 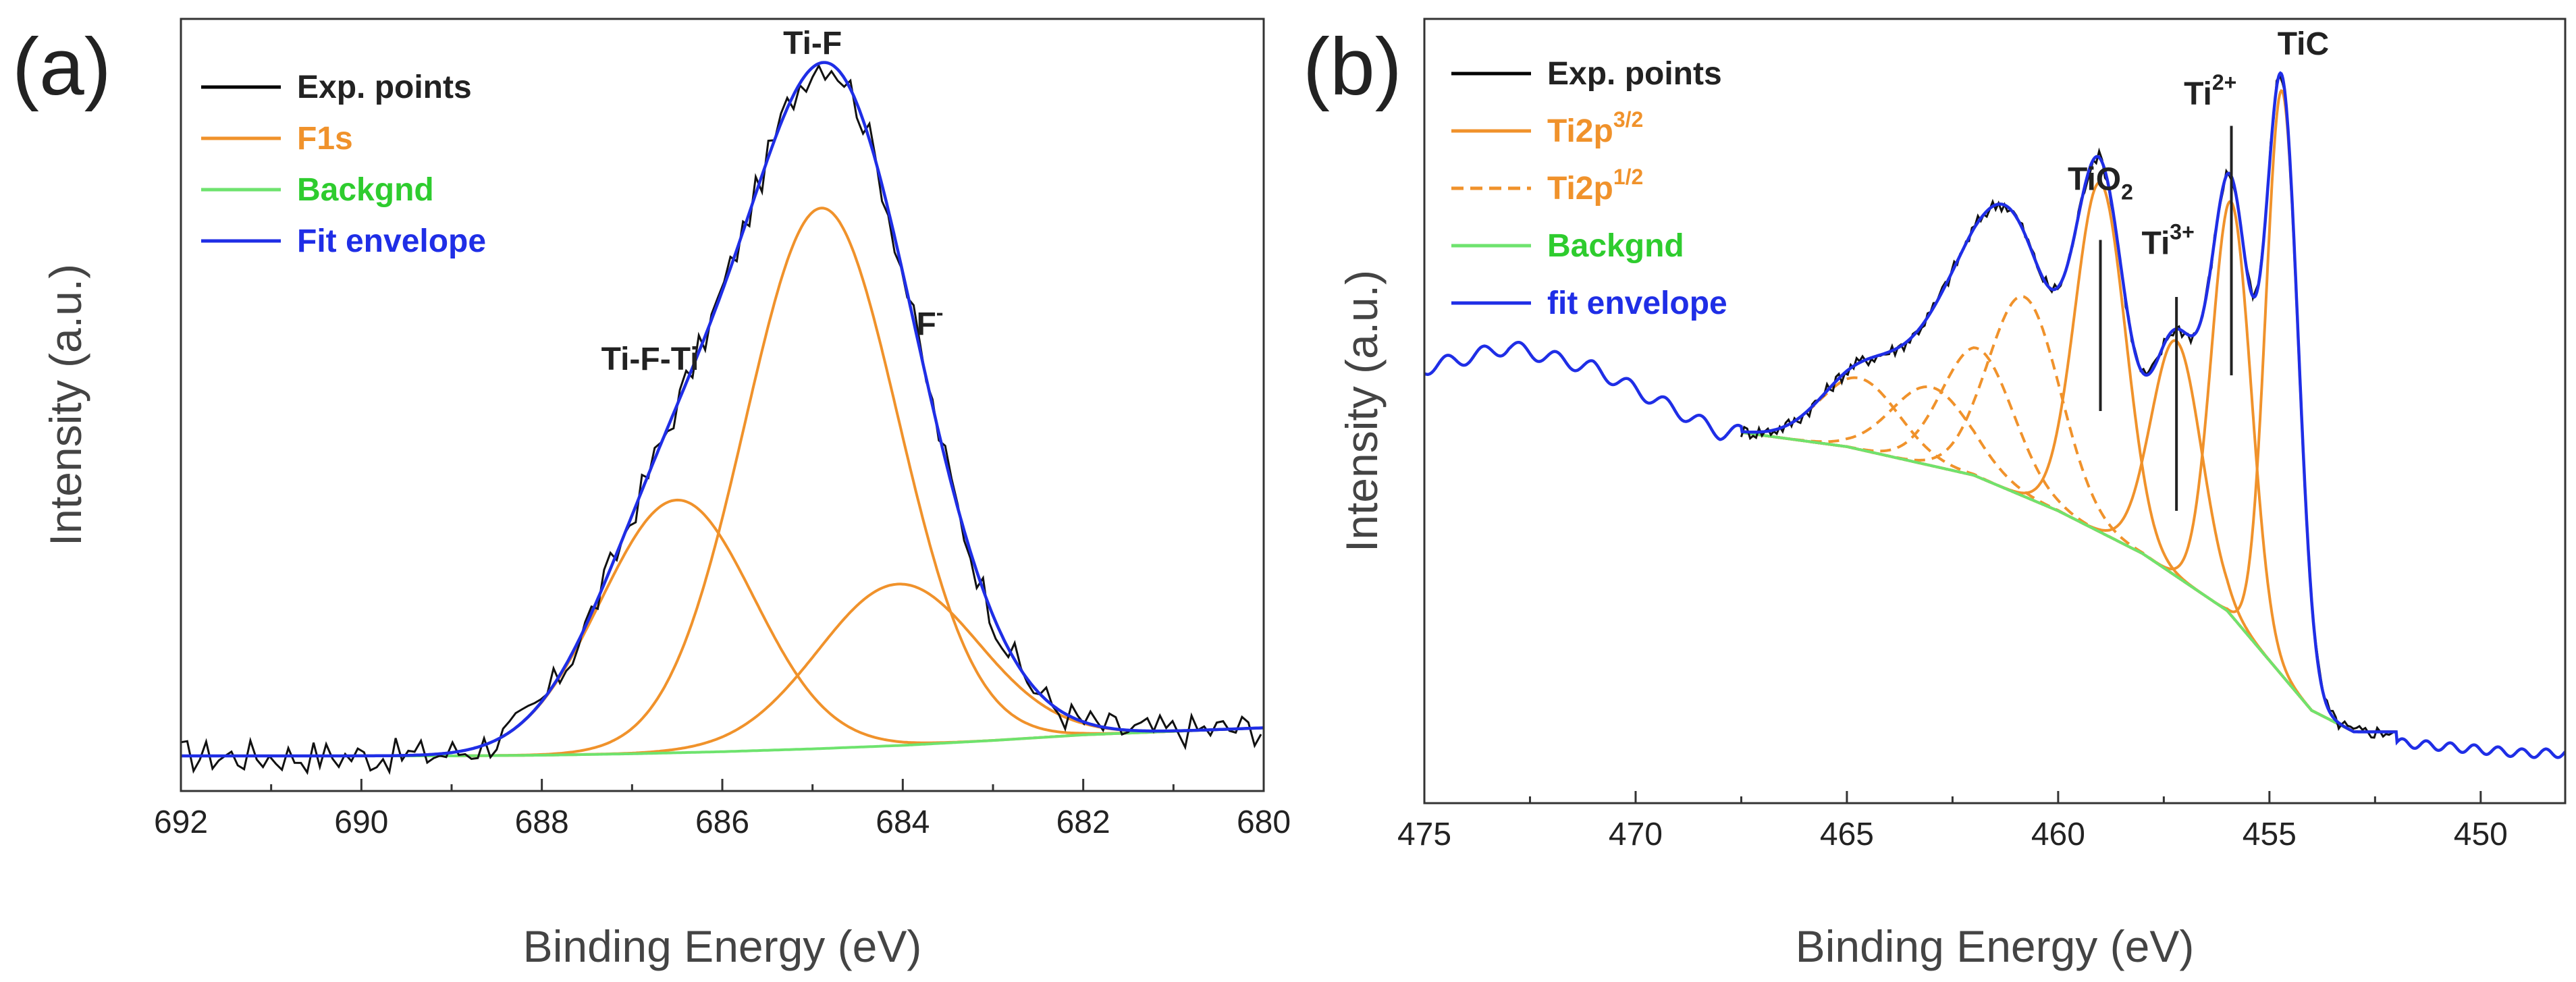 What do you see at coordinates (650, 360) in the screenshot?
I see `peak-annotation-0: Ti-F-Ti` at bounding box center [650, 360].